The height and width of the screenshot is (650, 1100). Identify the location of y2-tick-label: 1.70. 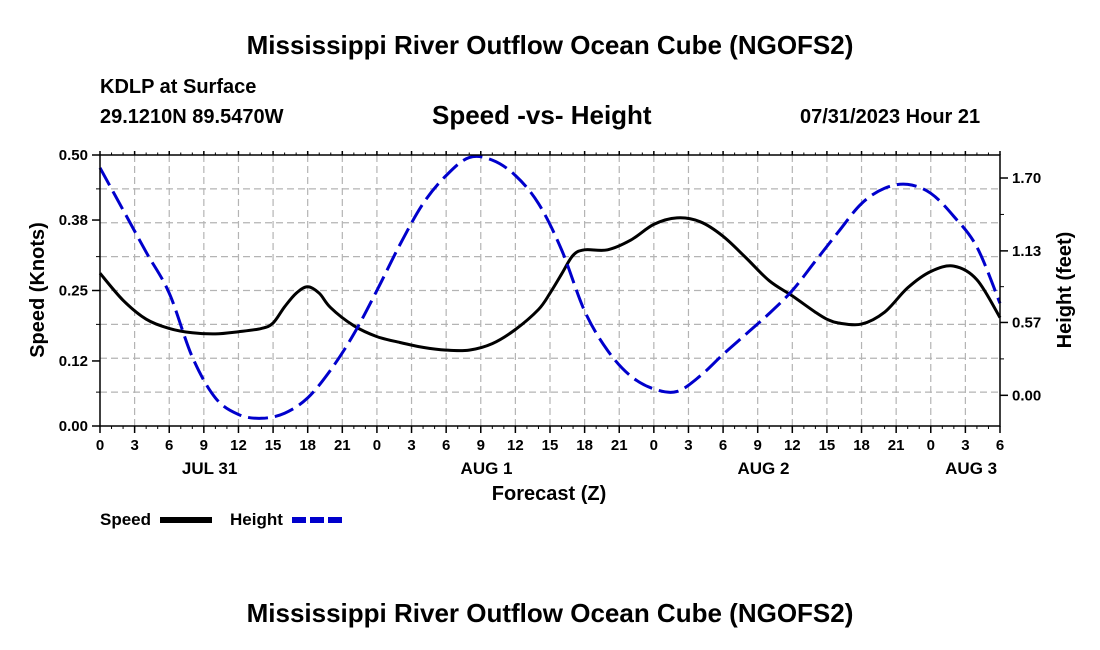
(1026, 178).